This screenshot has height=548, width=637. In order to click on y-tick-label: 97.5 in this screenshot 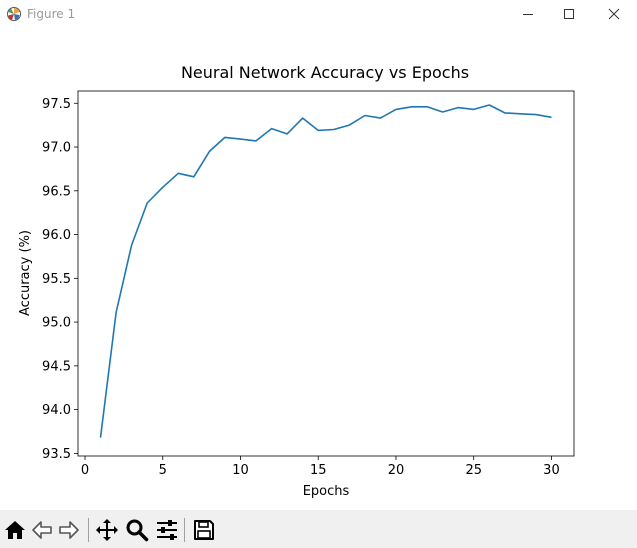, I will do `click(56, 104)`.